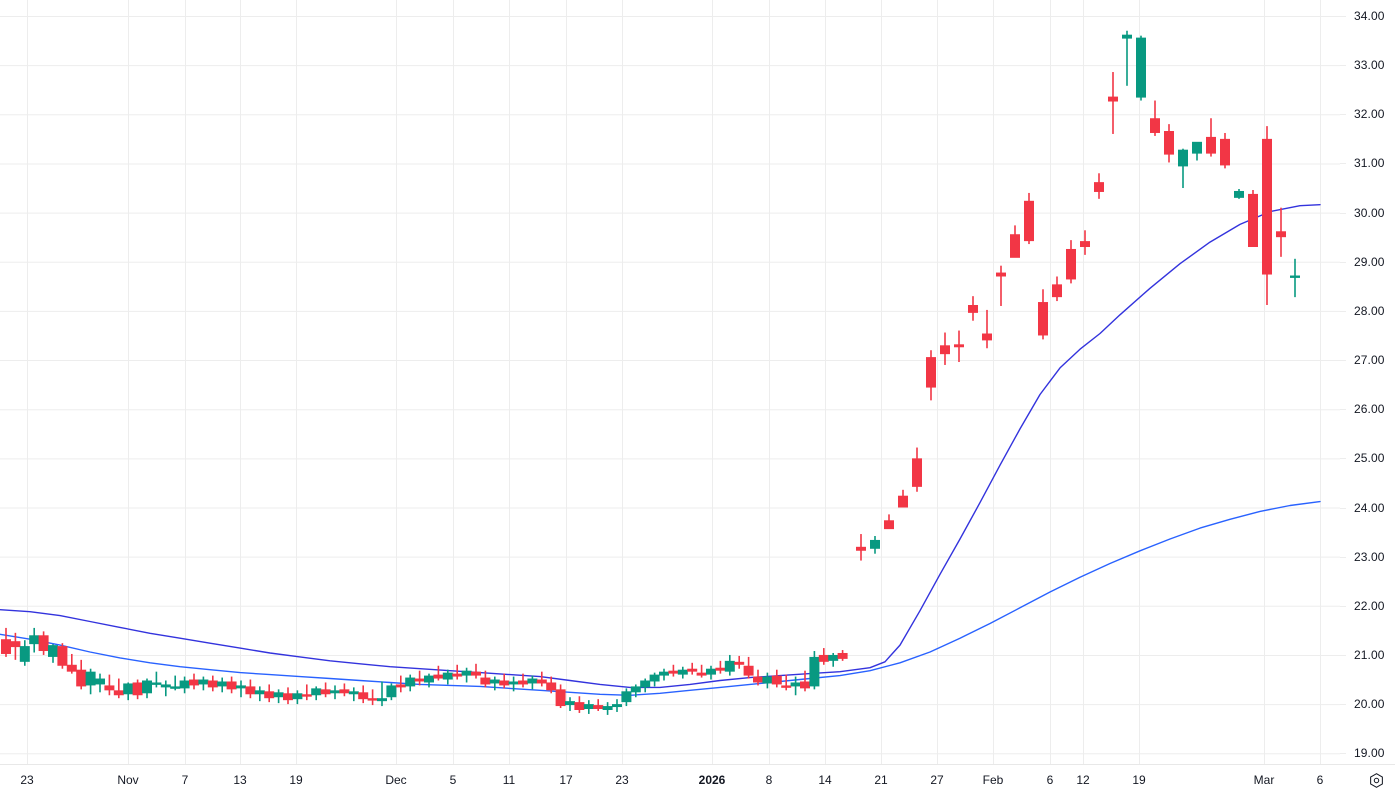 This screenshot has height=795, width=1395. What do you see at coordinates (509, 780) in the screenshot?
I see `time-axis-label: 11` at bounding box center [509, 780].